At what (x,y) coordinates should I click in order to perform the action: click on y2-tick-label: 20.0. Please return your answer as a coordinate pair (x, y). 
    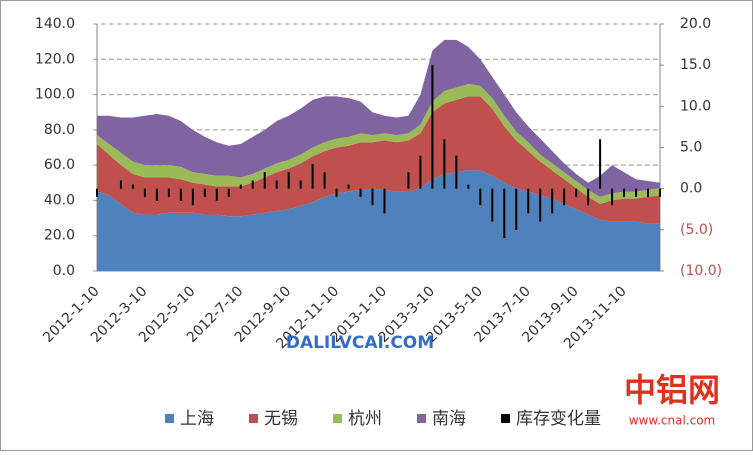
    Looking at the image, I should click on (695, 24).